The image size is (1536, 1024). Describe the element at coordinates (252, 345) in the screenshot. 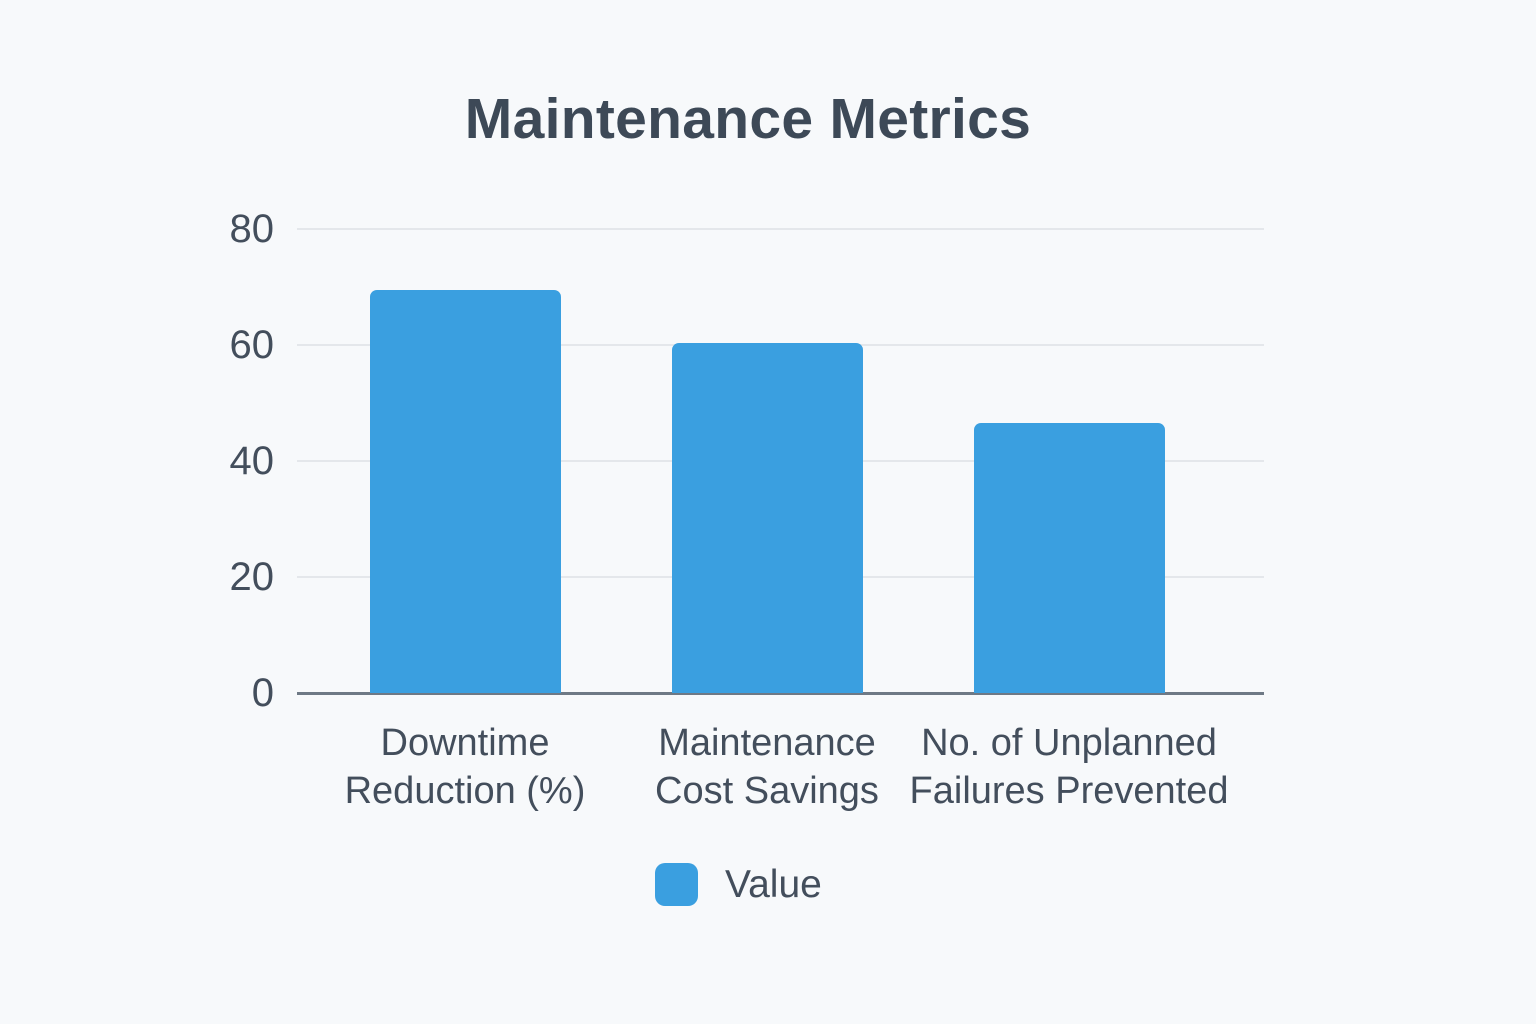

I see `y-tick-label-60: 60` at that location.